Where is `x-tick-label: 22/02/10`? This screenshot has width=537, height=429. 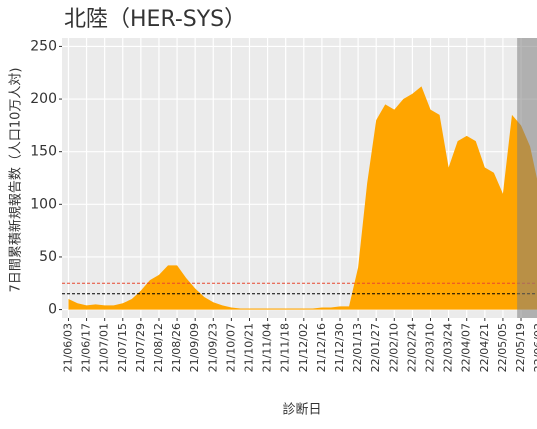 x-tick-label: 22/02/10 is located at coordinates (393, 347).